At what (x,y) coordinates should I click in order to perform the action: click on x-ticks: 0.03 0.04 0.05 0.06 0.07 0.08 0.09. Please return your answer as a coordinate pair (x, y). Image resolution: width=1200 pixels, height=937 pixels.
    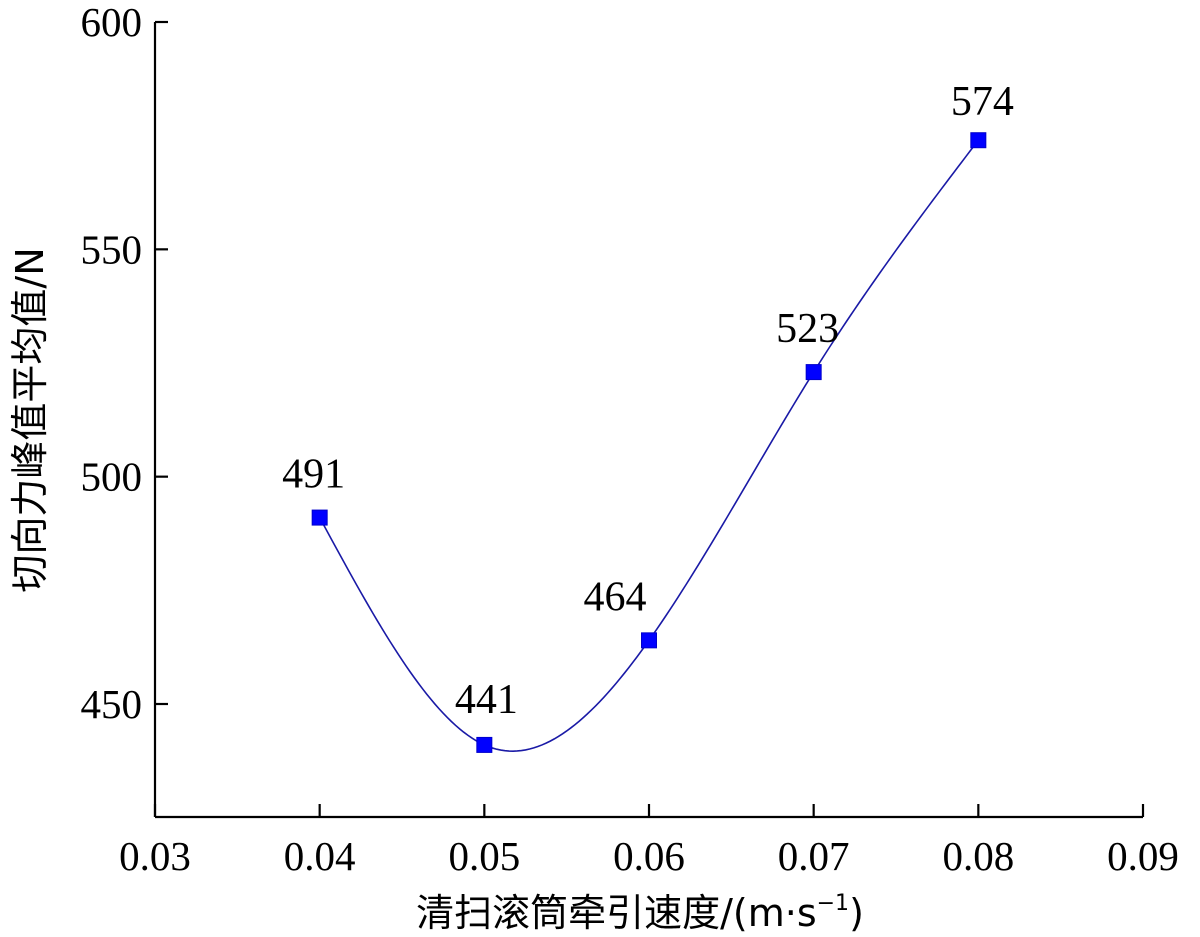
    Looking at the image, I should click on (649, 841).